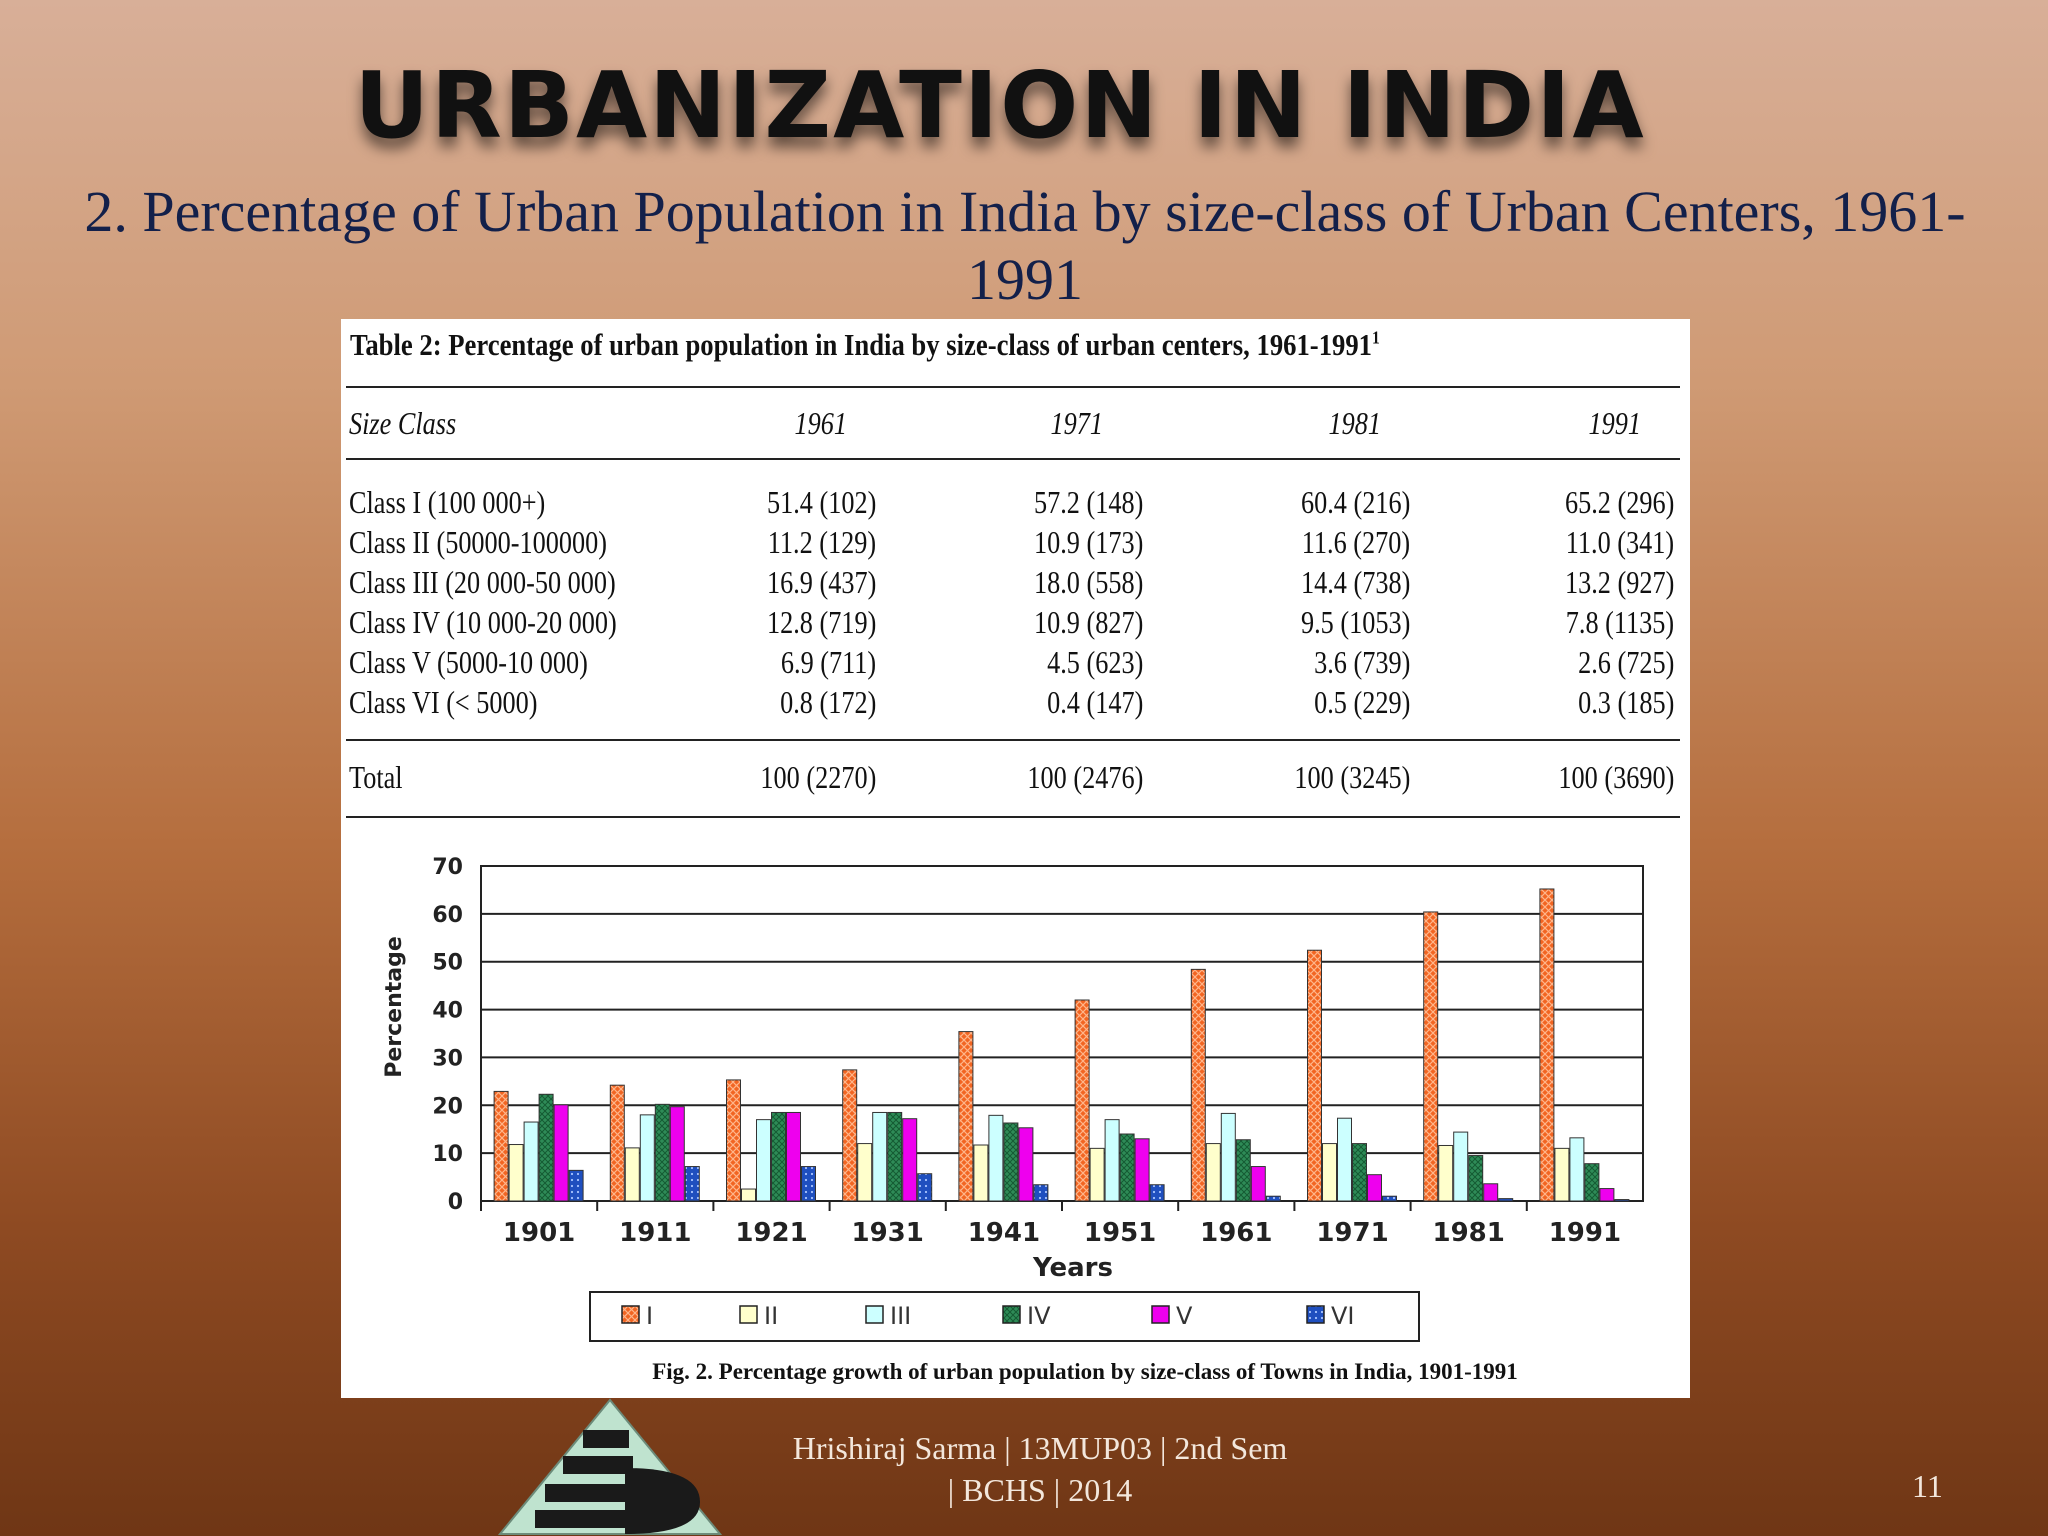 This screenshot has width=2048, height=1536. I want to click on table-header-year: 1961, so click(820, 423).